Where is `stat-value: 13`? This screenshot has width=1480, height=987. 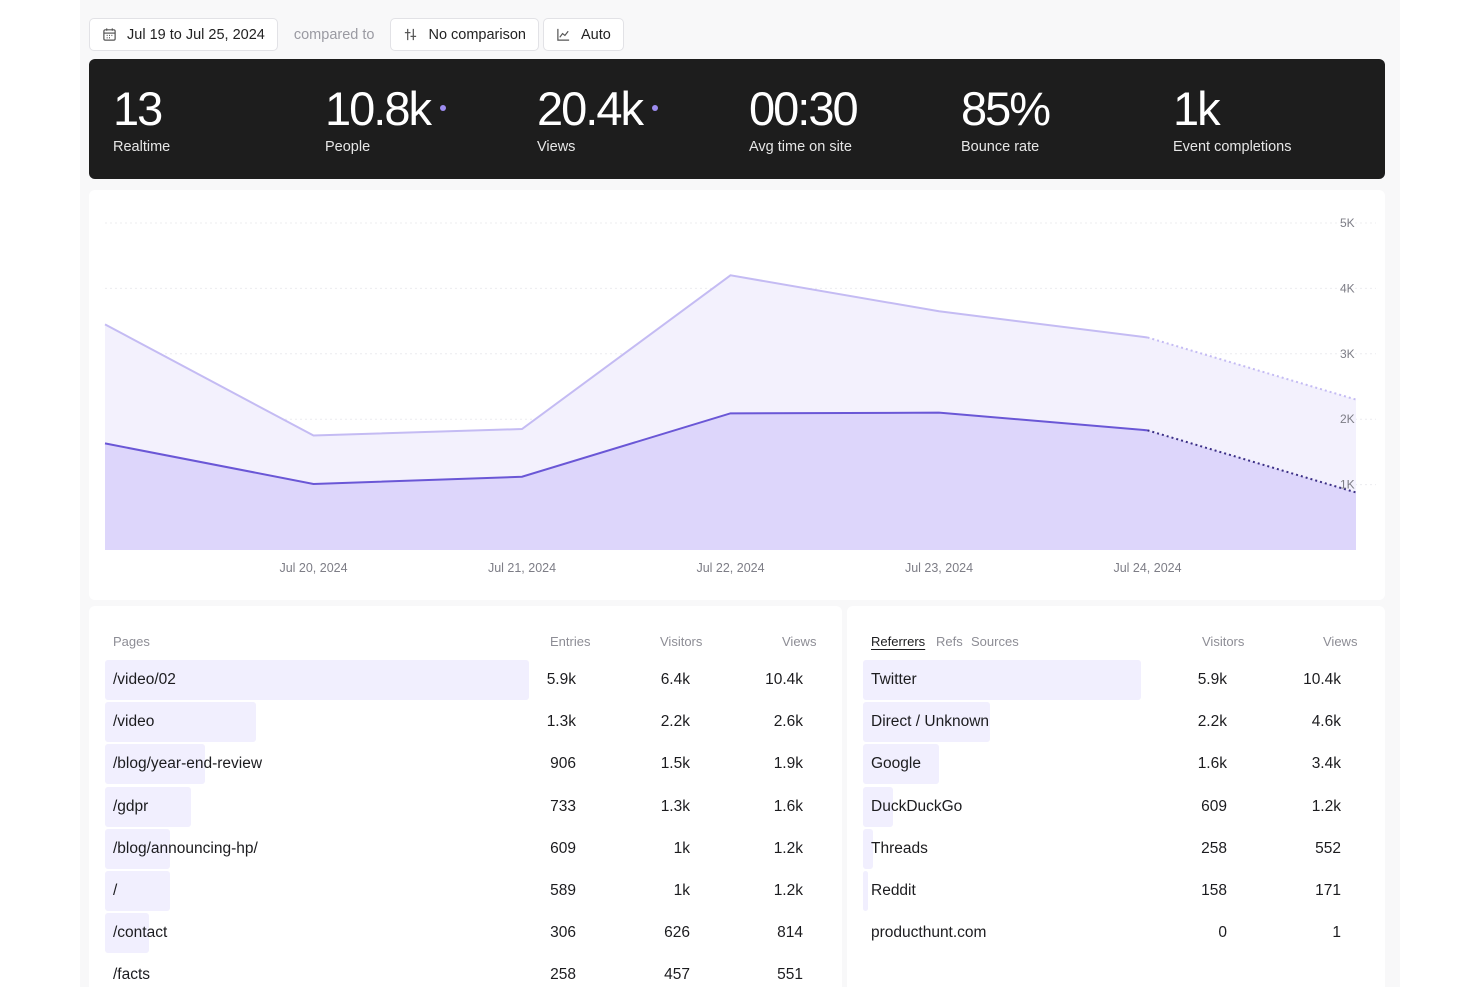 stat-value: 13 is located at coordinates (138, 108).